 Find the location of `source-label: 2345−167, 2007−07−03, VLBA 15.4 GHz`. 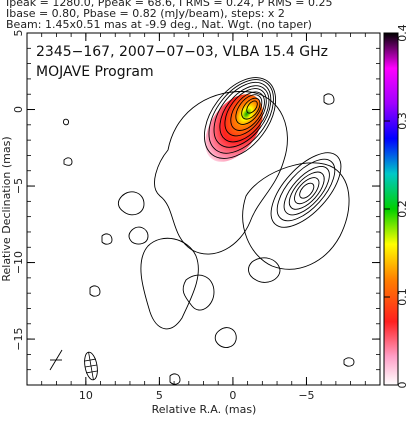

source-label: 2345−167, 2007−07−03, VLBA 15.4 GHz is located at coordinates (182, 52).